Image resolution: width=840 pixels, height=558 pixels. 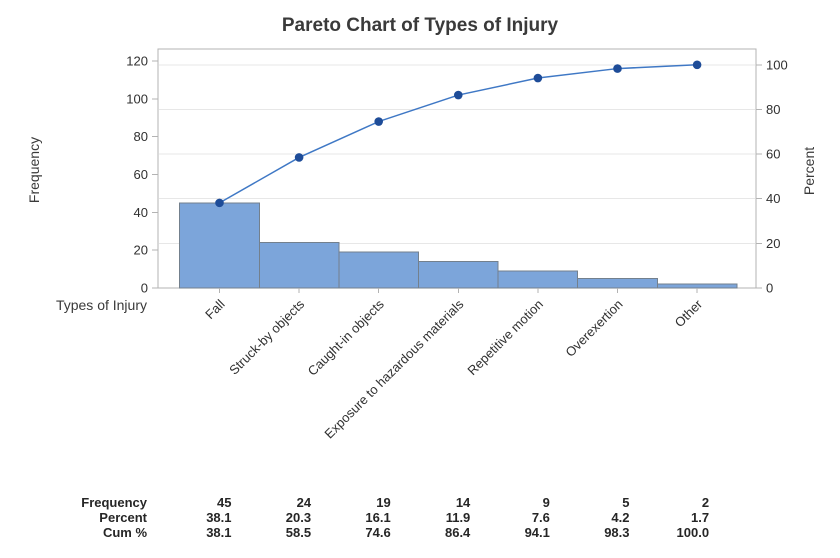 I want to click on table-row-label: Percent, so click(x=123, y=517).